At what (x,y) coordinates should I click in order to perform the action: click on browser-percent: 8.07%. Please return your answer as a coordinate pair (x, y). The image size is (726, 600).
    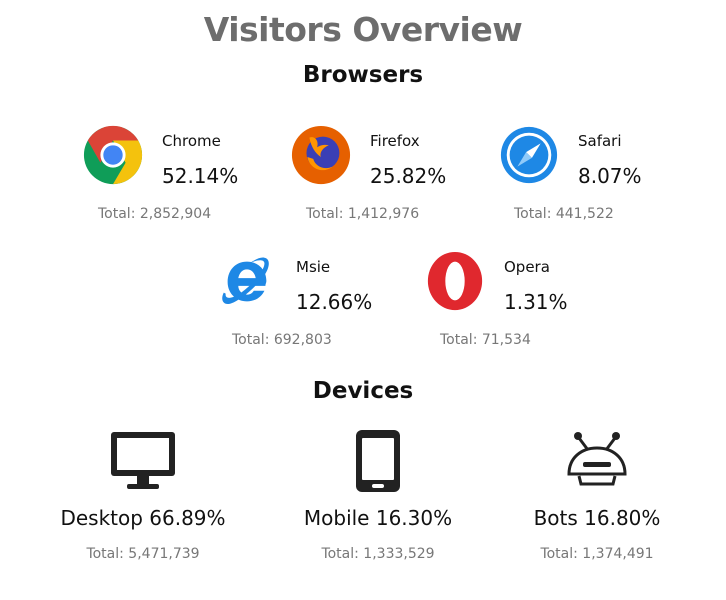
    Looking at the image, I should click on (610, 176).